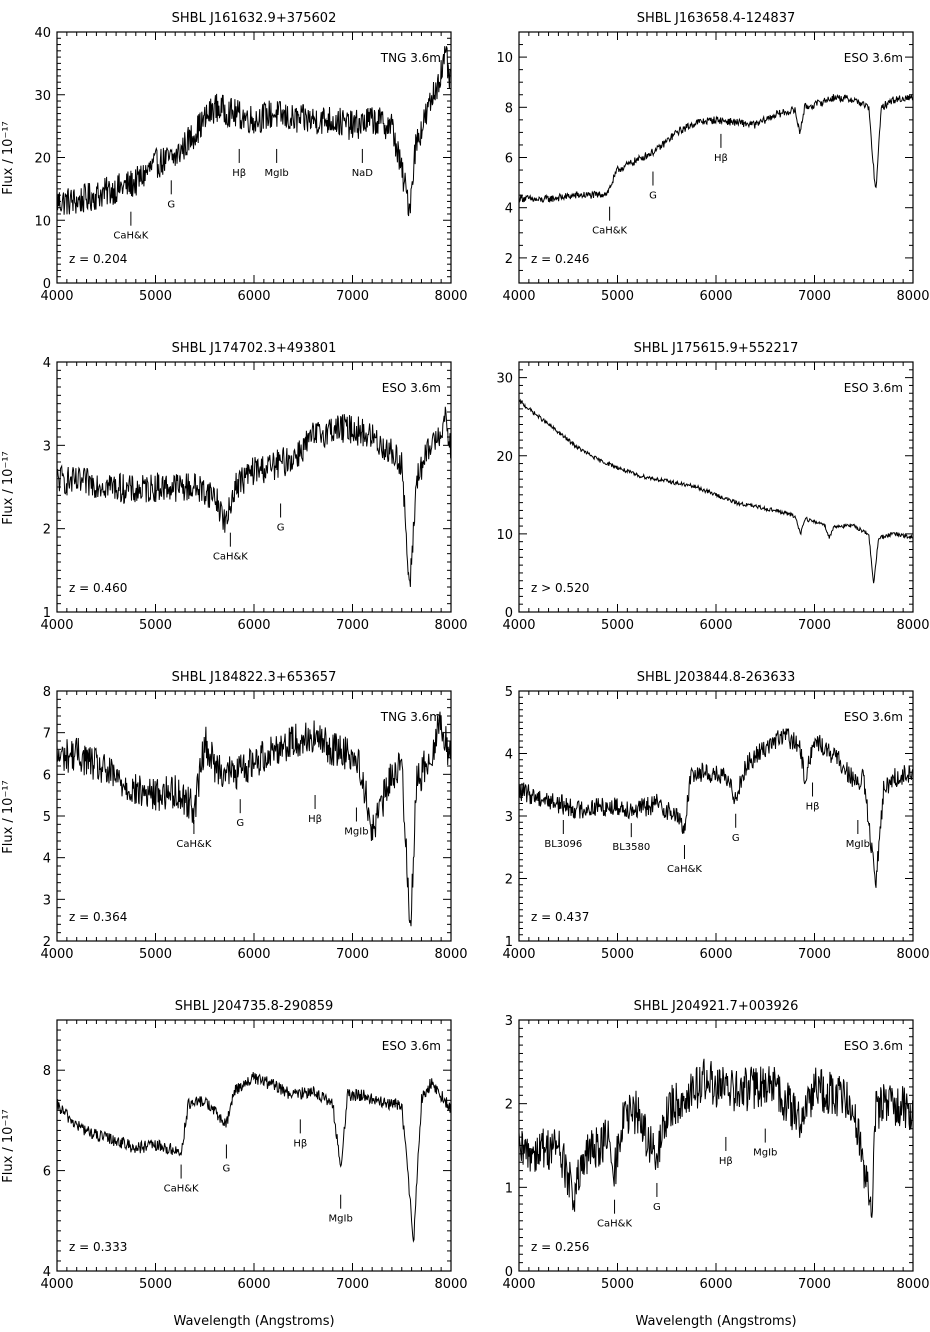 The image size is (930, 1332). Describe the element at coordinates (254, 18) in the screenshot. I see `panel-title: SHBL J161632.9+375602` at that location.